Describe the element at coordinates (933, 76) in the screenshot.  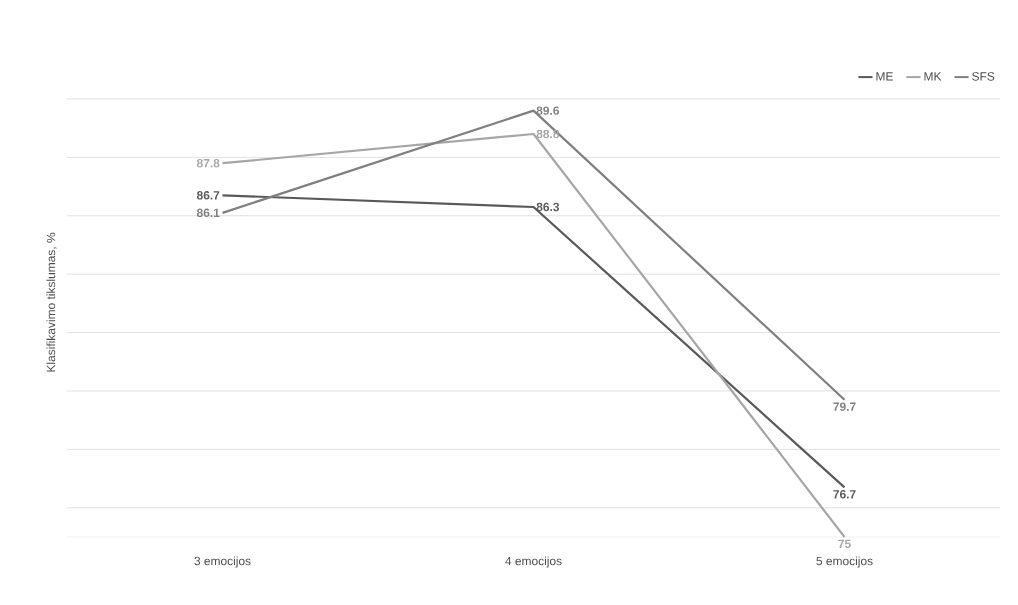
I see `legend-label: MK` at that location.